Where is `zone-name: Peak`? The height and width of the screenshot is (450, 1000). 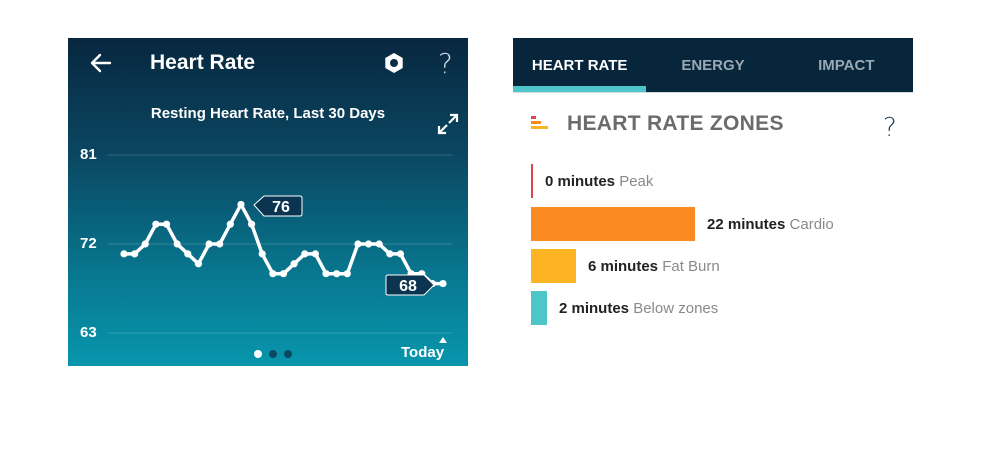 zone-name: Peak is located at coordinates (636, 181).